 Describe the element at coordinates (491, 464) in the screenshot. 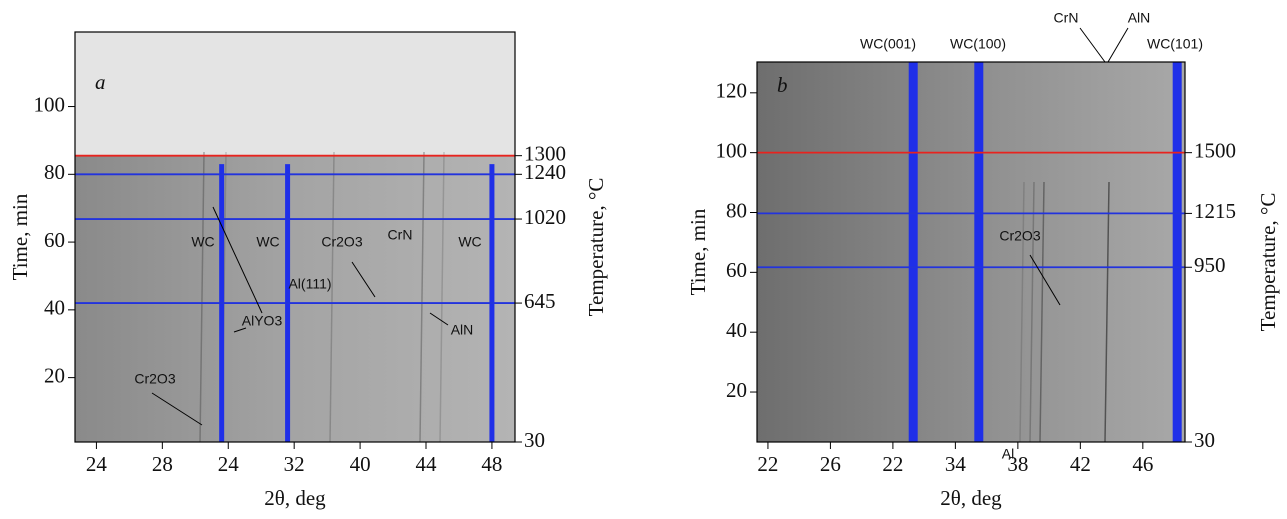

I see `x-tick-label: 48` at that location.